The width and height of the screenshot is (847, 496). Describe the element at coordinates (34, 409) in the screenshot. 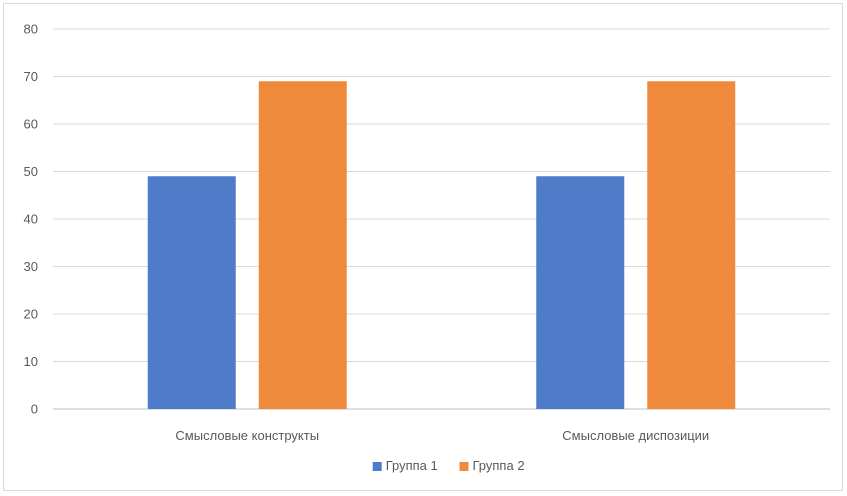

I see `y-tick-label: 0` at that location.